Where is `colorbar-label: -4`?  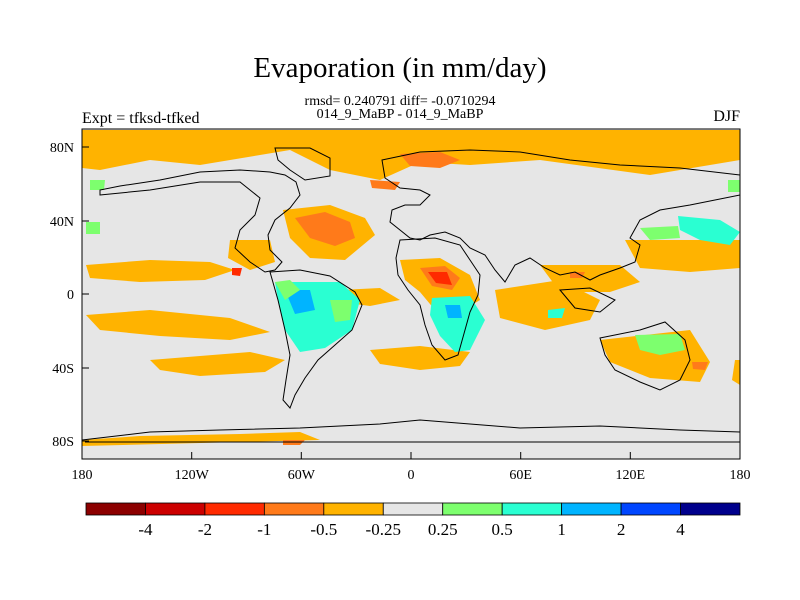
colorbar-label: -4 is located at coordinates (145, 529).